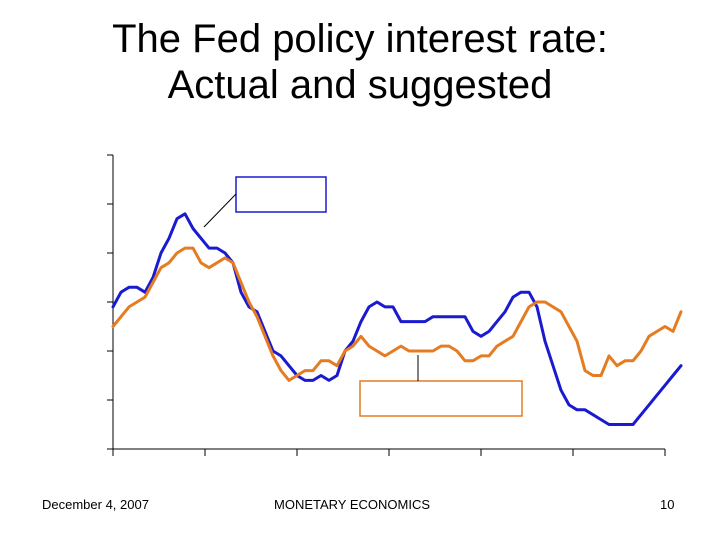 The height and width of the screenshot is (540, 720). What do you see at coordinates (281, 194) in the screenshot?
I see `actual-callout-box` at bounding box center [281, 194].